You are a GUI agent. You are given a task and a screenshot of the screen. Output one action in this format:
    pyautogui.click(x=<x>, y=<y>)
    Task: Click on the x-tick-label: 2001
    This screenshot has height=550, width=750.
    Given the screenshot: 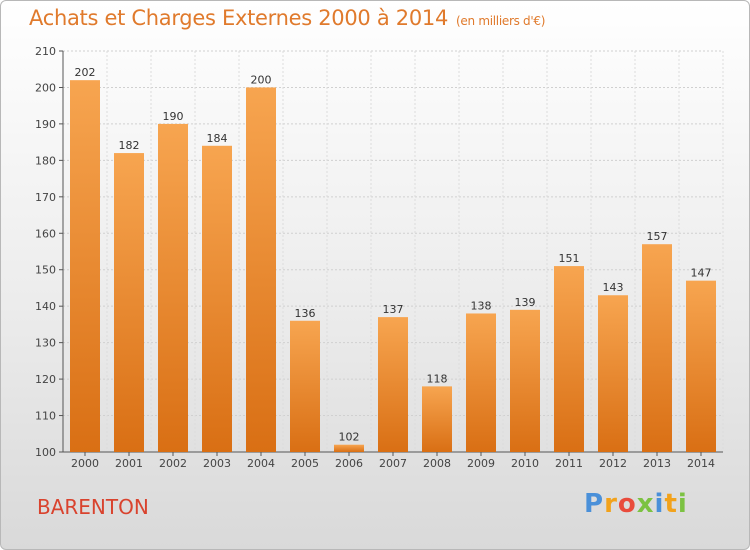 What is the action you would take?
    pyautogui.click(x=129, y=463)
    